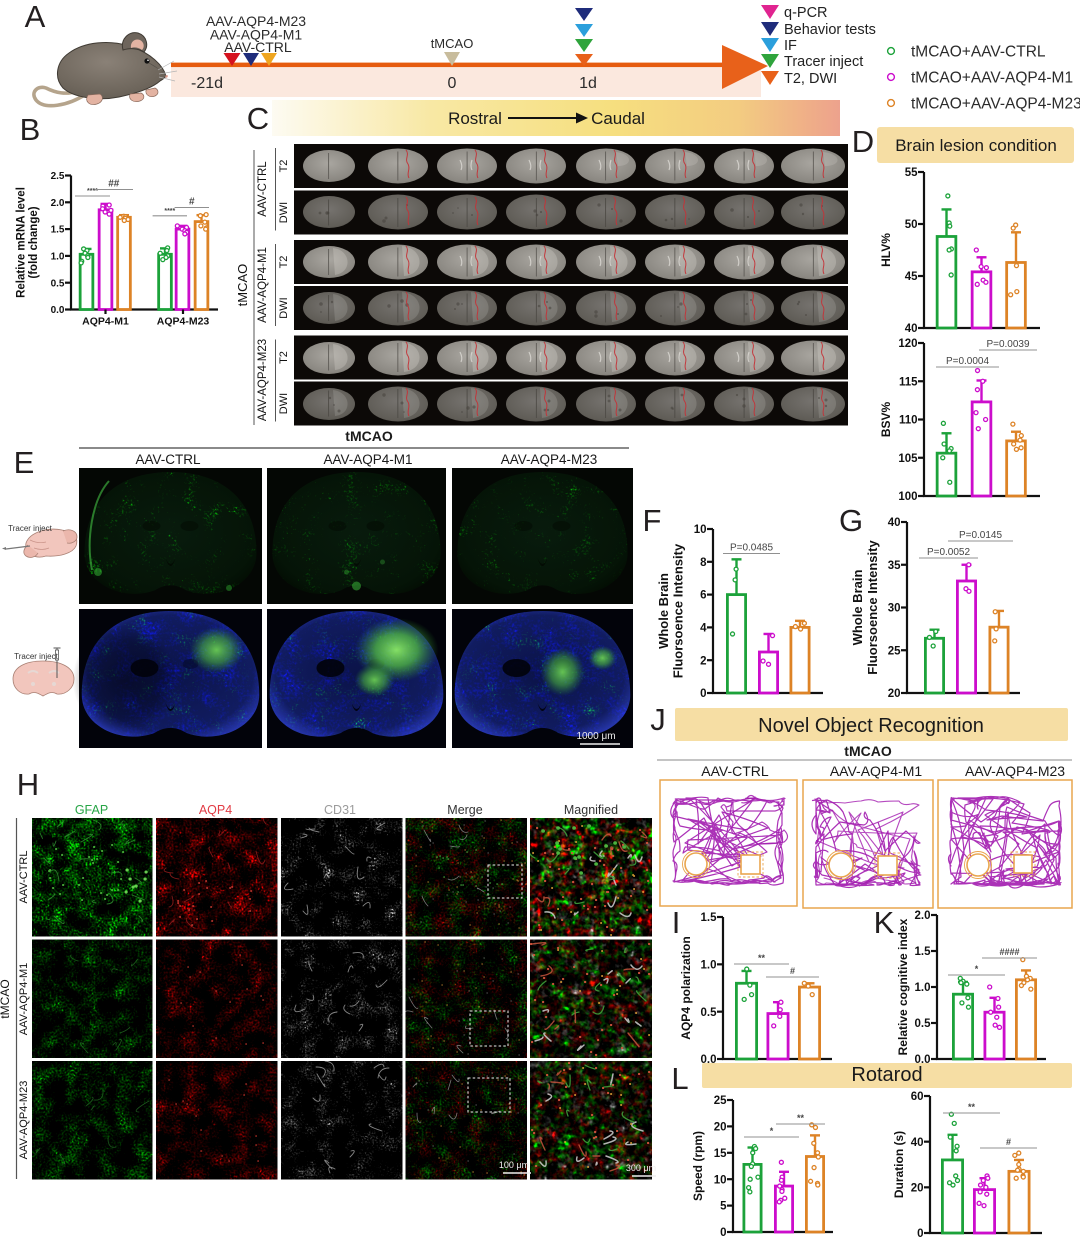 The height and width of the screenshot is (1242, 1080). I want to click on svg-text: 10, so click(700, 530).